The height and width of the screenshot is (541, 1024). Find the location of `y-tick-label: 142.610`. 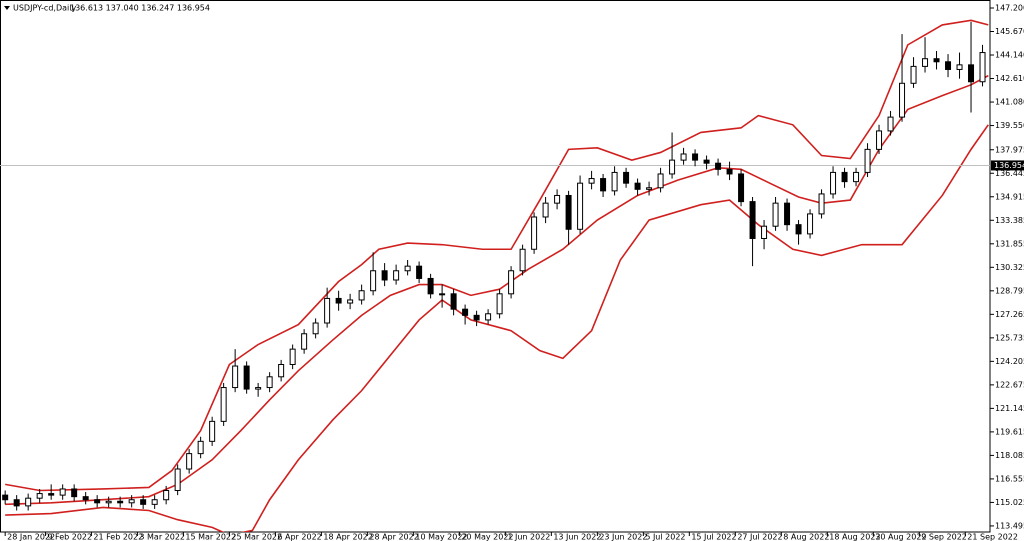

y-tick-label: 142.610 is located at coordinates (1009, 78).